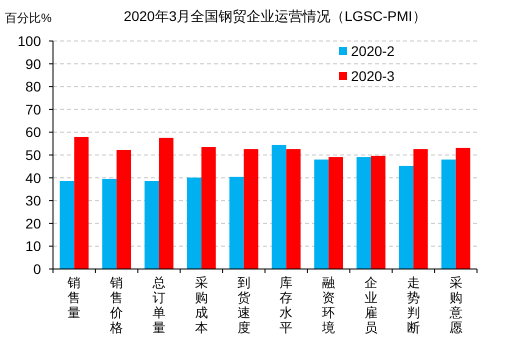  I want to click on xtick: 总订单量, so click(159, 305).